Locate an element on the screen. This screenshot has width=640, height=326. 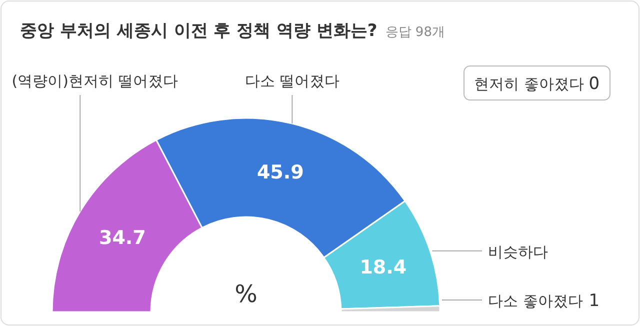
slice-label: 비슷하다 is located at coordinates (518, 251).